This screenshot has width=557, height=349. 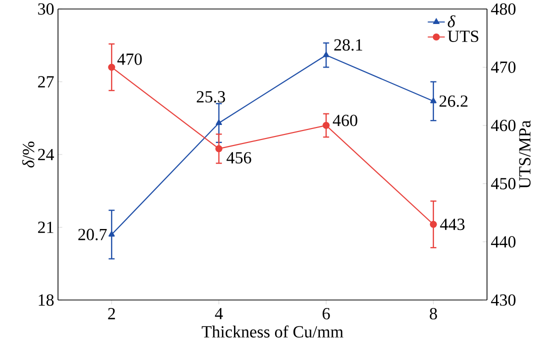 What do you see at coordinates (503, 126) in the screenshot?
I see `y2-tick-label: 460` at bounding box center [503, 126].